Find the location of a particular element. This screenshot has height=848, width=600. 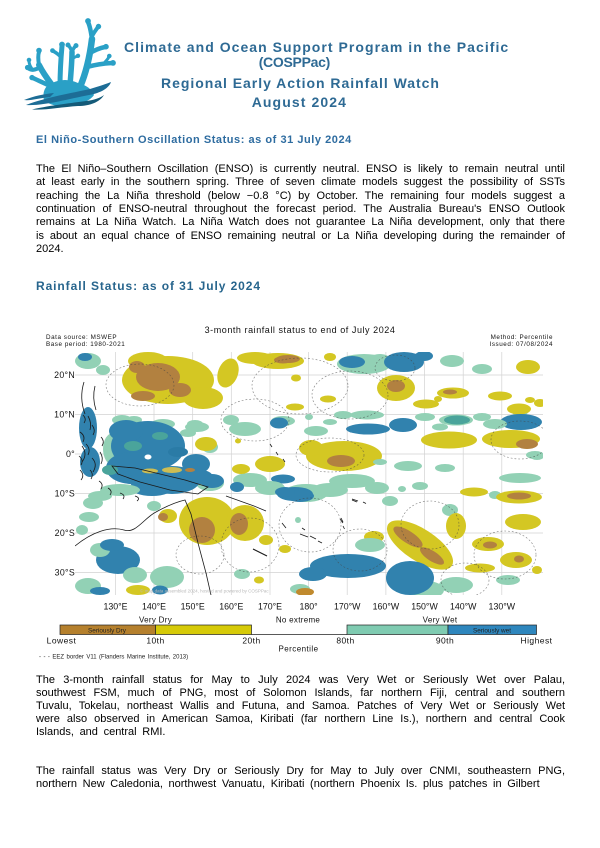

svg-text: 10°S is located at coordinates (65, 494).